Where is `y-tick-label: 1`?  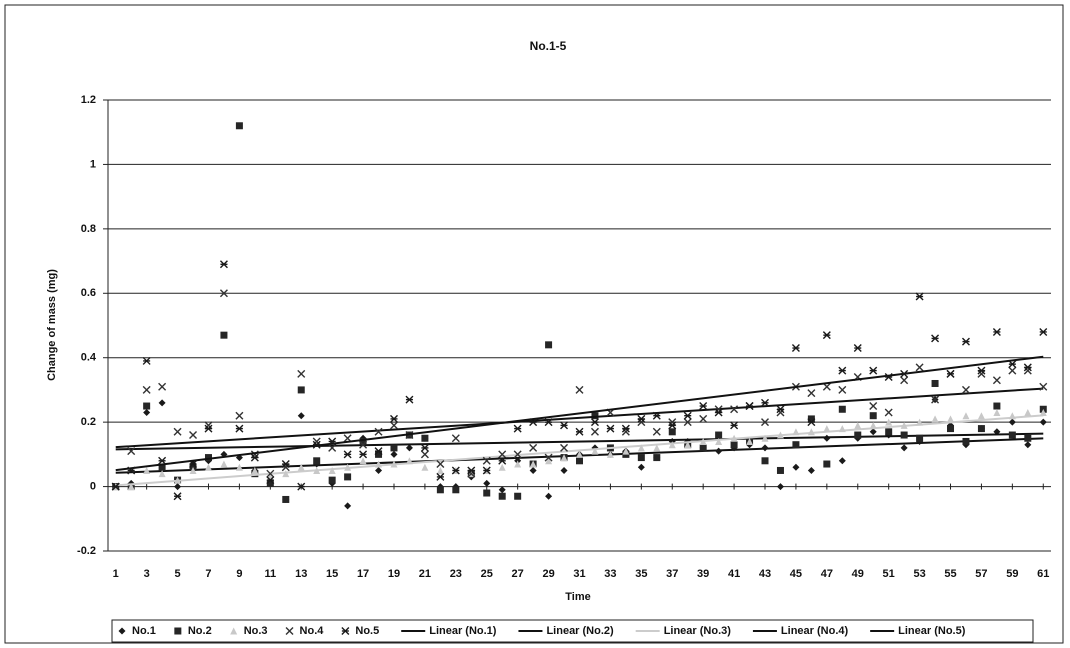
y-tick-label: 1 is located at coordinates (93, 164).